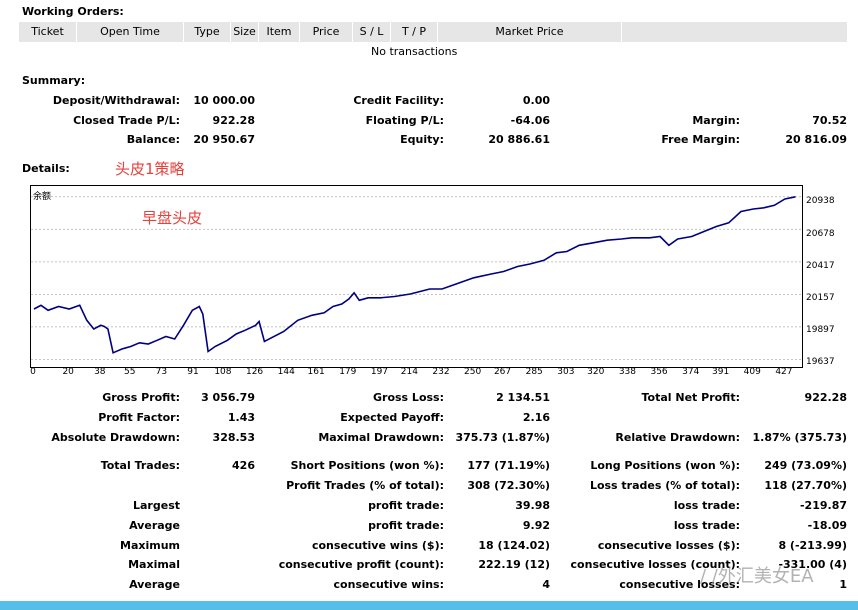  What do you see at coordinates (700, 139) in the screenshot?
I see `summary.rows-l3-2: Free Margin:` at bounding box center [700, 139].